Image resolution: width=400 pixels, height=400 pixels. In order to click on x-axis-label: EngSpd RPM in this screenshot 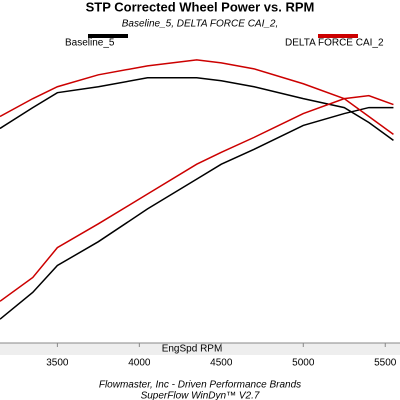, I will do `click(192, 349)`.